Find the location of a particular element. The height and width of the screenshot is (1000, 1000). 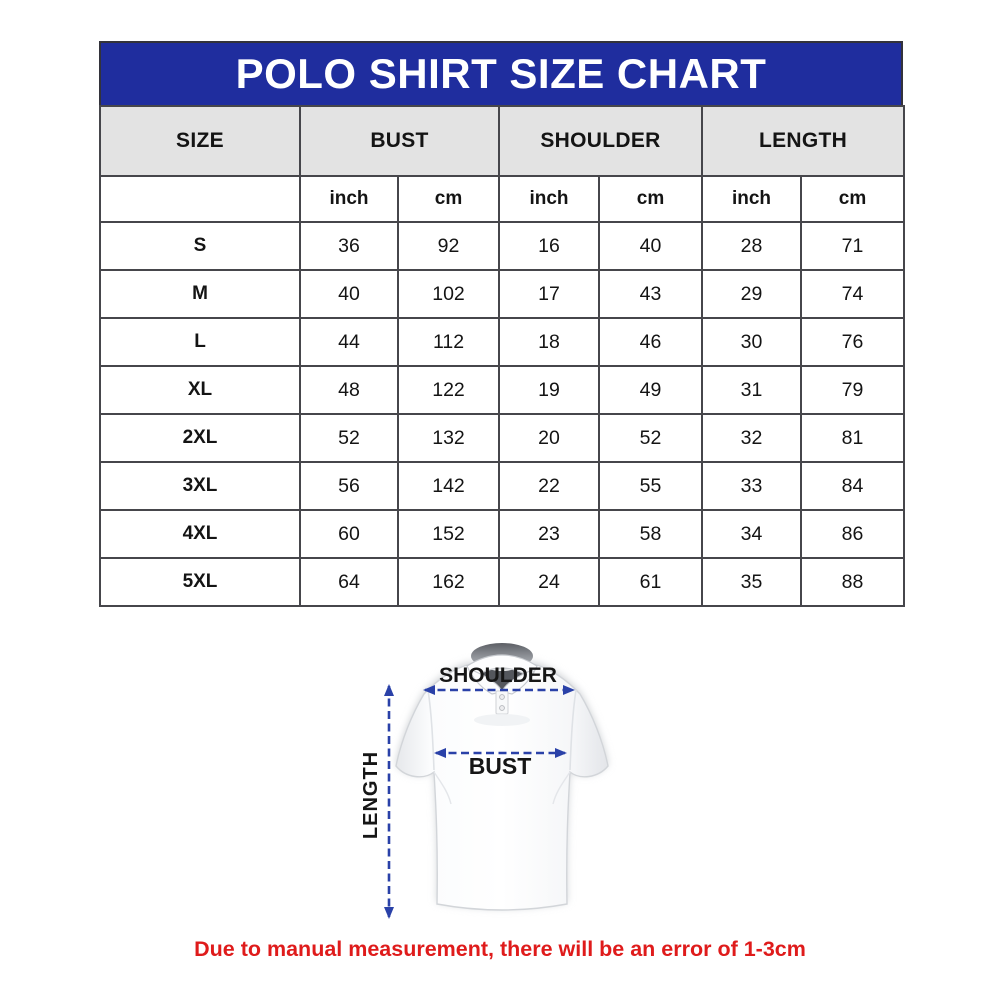

value-cell: 29 is located at coordinates (751, 294).